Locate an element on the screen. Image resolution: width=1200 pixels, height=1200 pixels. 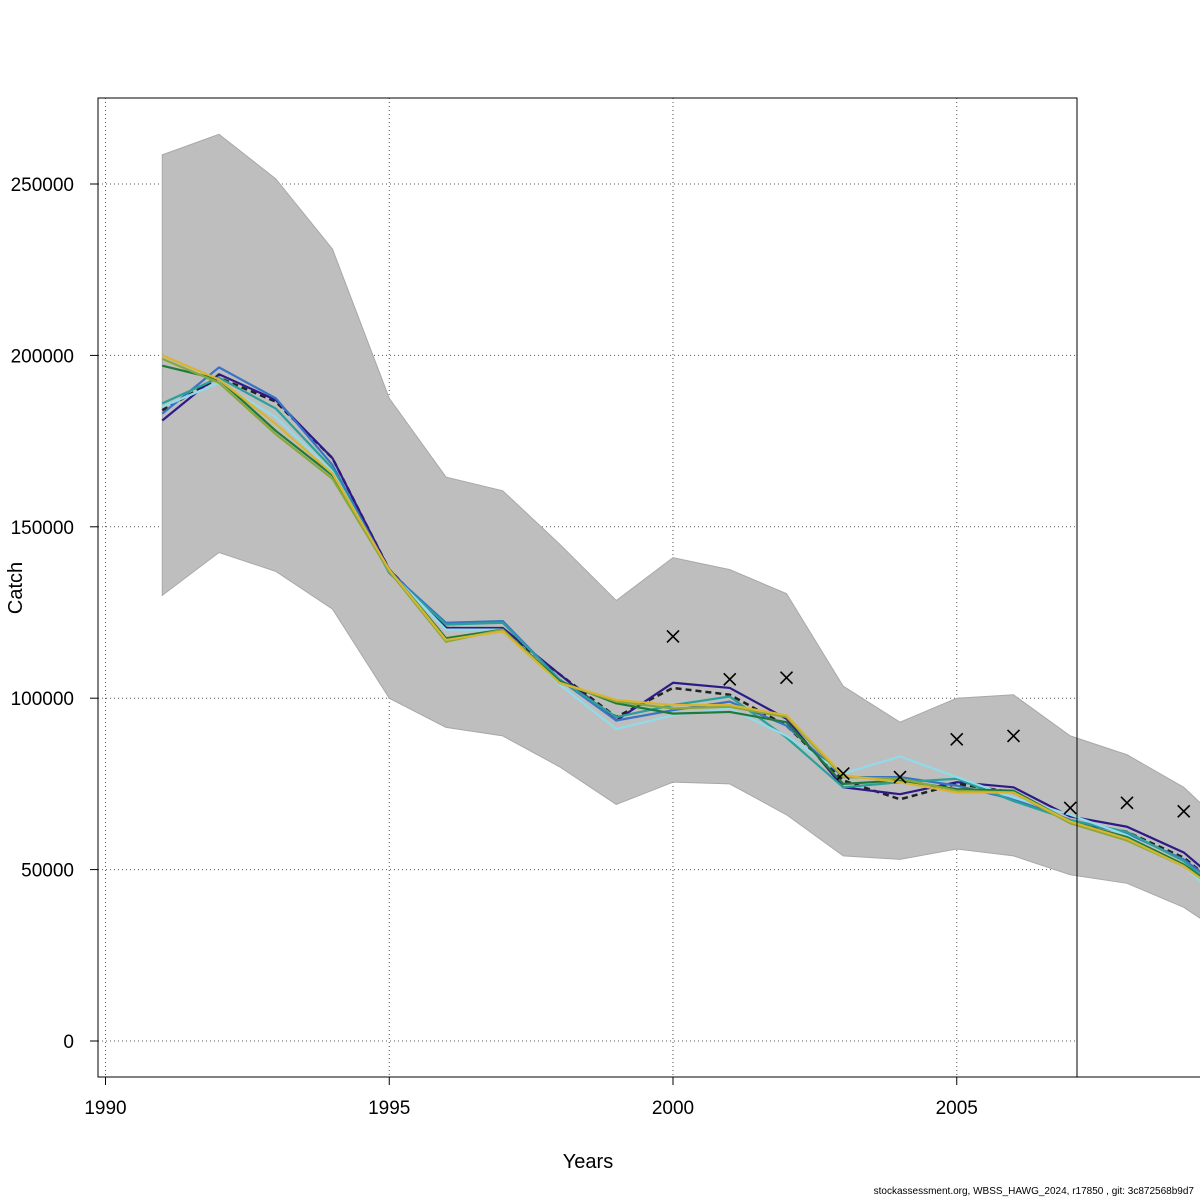
y-tick-label: 50000 is located at coordinates (47, 871).